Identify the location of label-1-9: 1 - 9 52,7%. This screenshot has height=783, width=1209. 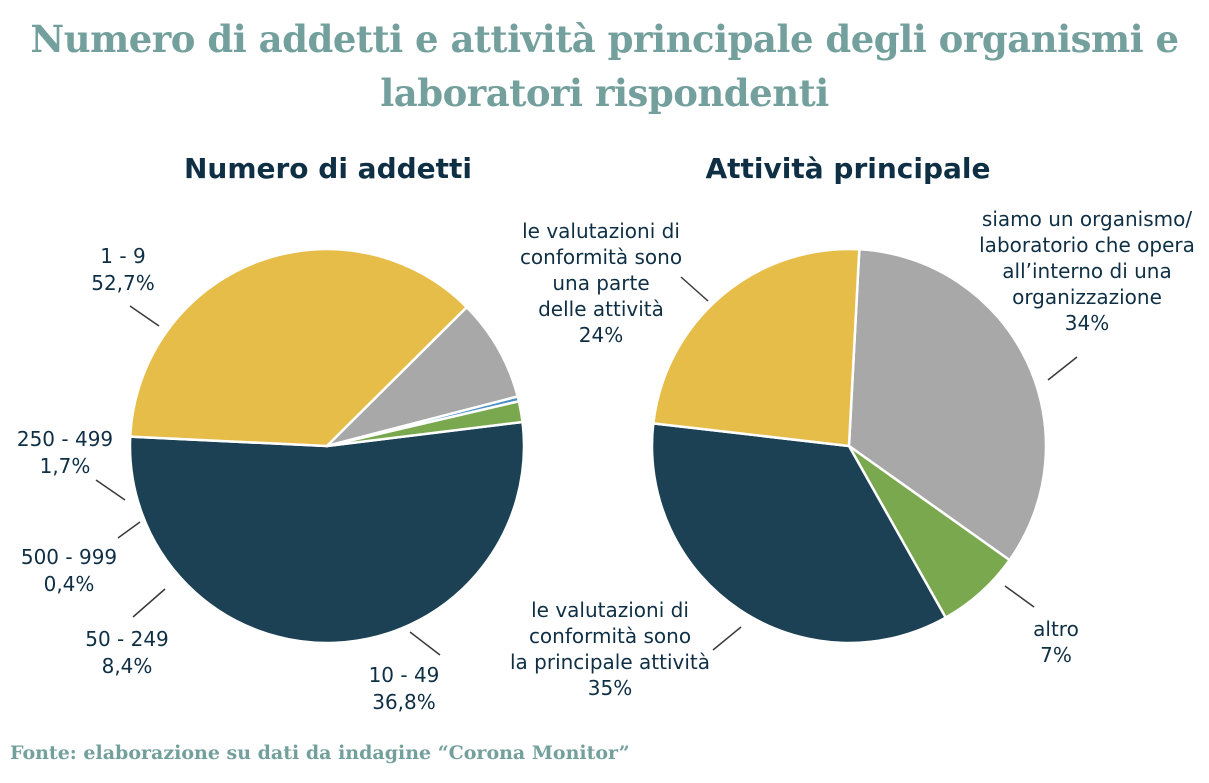
(123, 269).